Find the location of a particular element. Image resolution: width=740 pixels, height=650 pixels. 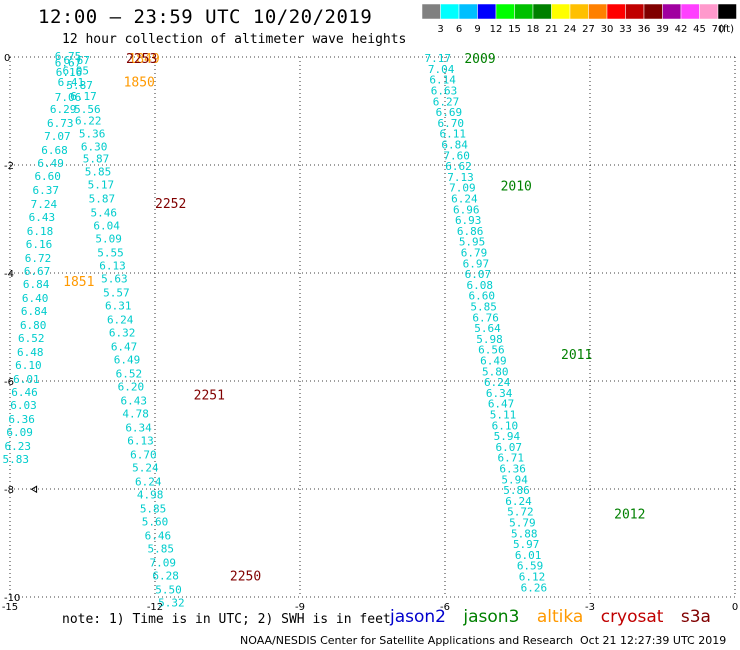

y-tick-label: -8 is located at coordinates (9, 490).